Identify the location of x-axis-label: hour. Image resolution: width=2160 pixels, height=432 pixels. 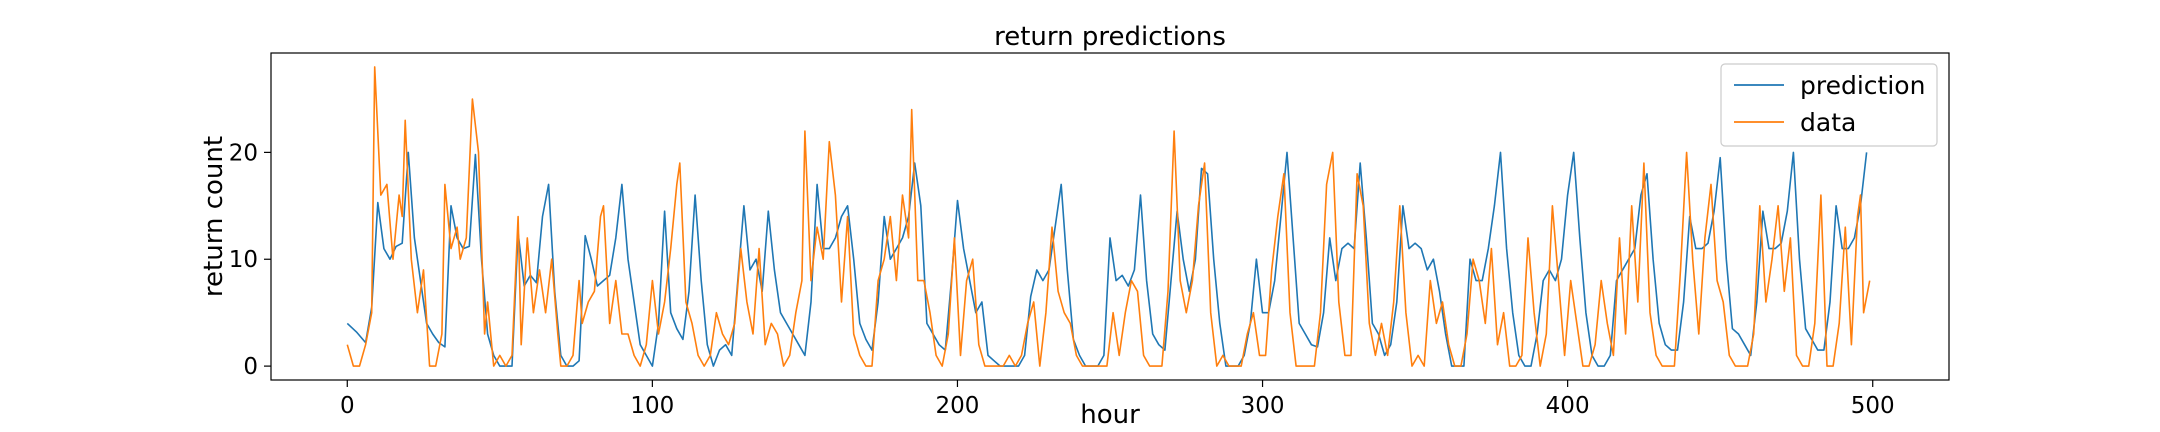
(1110, 415).